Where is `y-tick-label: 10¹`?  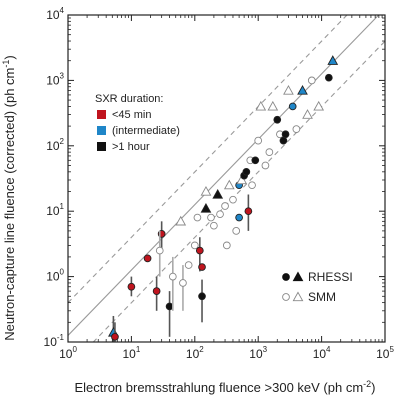 y-tick-label: 10¹ is located at coordinates (55, 210).